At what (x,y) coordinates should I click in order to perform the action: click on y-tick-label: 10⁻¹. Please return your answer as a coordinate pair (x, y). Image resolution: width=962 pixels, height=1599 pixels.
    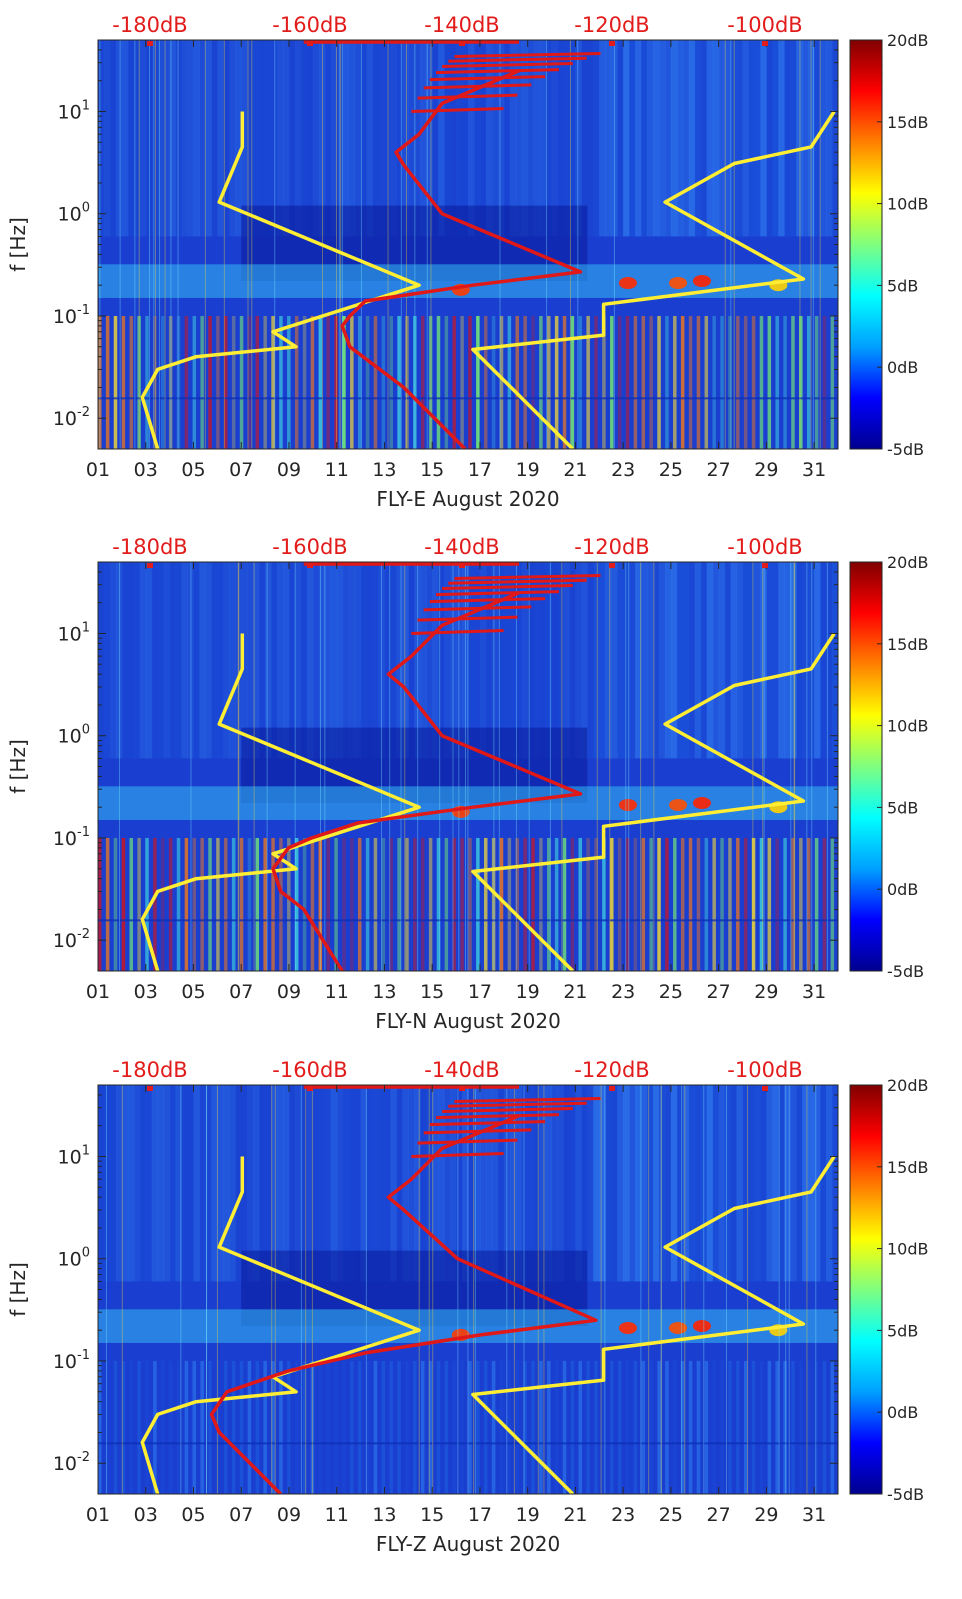
    Looking at the image, I should click on (71, 837).